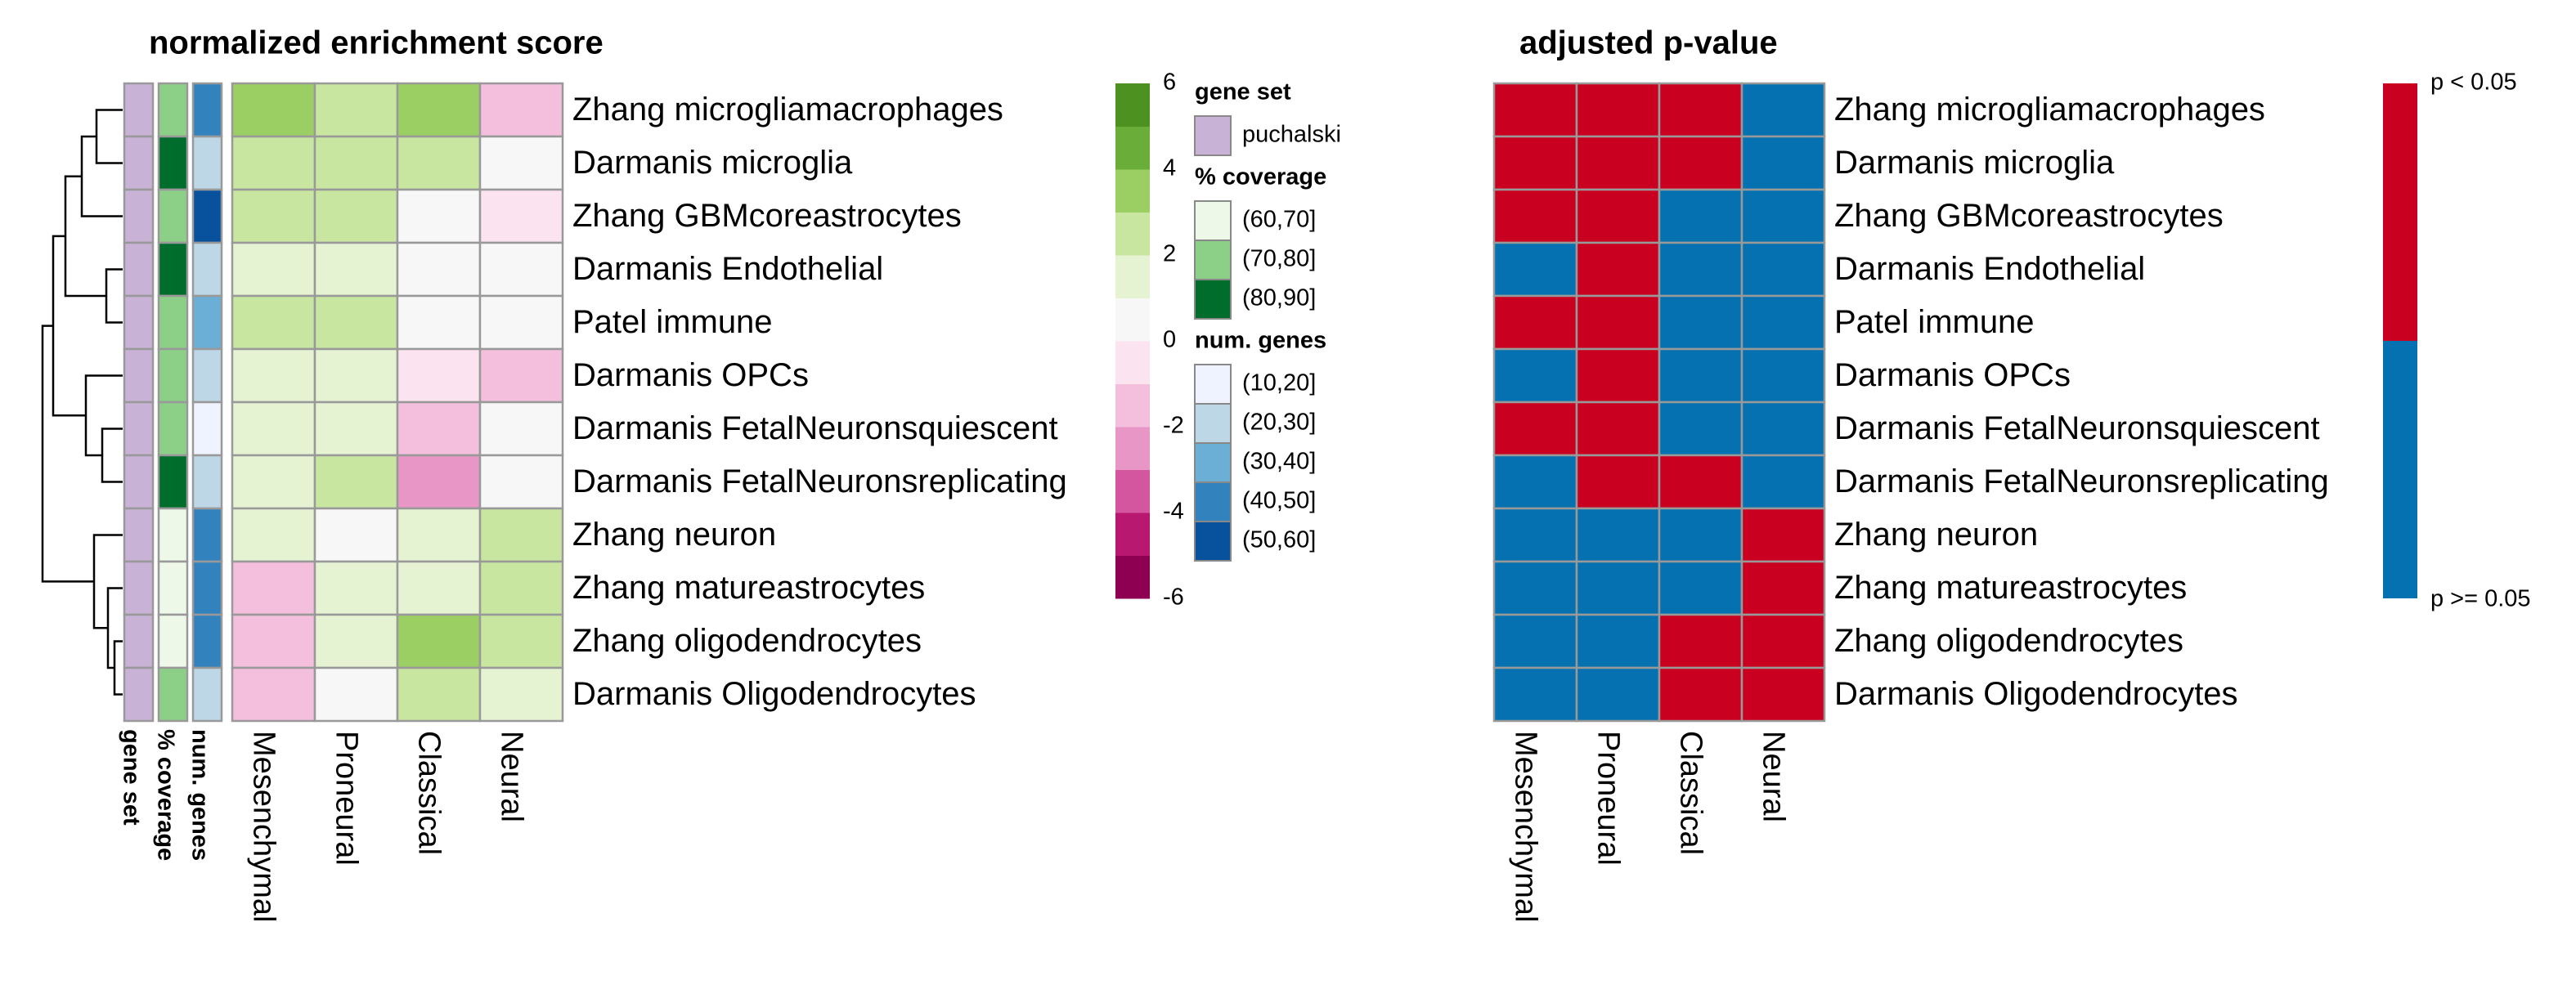 The height and width of the screenshot is (985, 2576). Describe the element at coordinates (1279, 423) in the screenshot. I see `legend-label: (20,30]` at that location.